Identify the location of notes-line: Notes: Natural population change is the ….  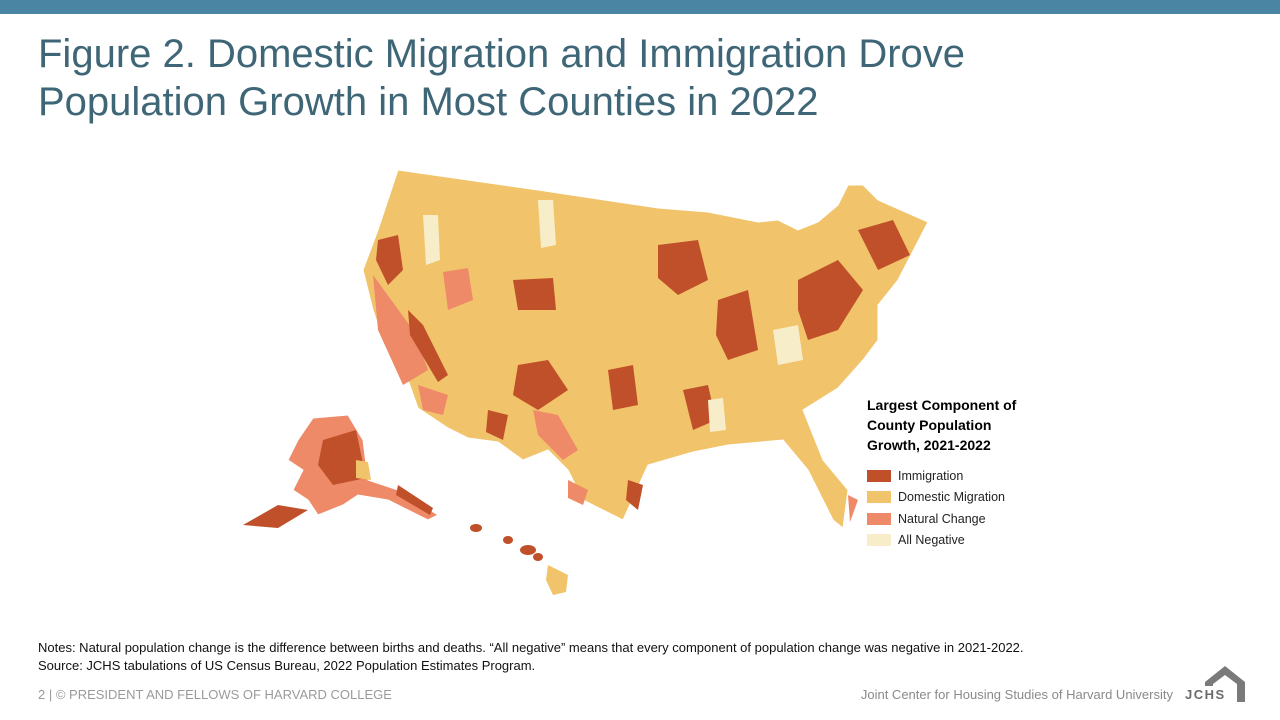
(531, 647).